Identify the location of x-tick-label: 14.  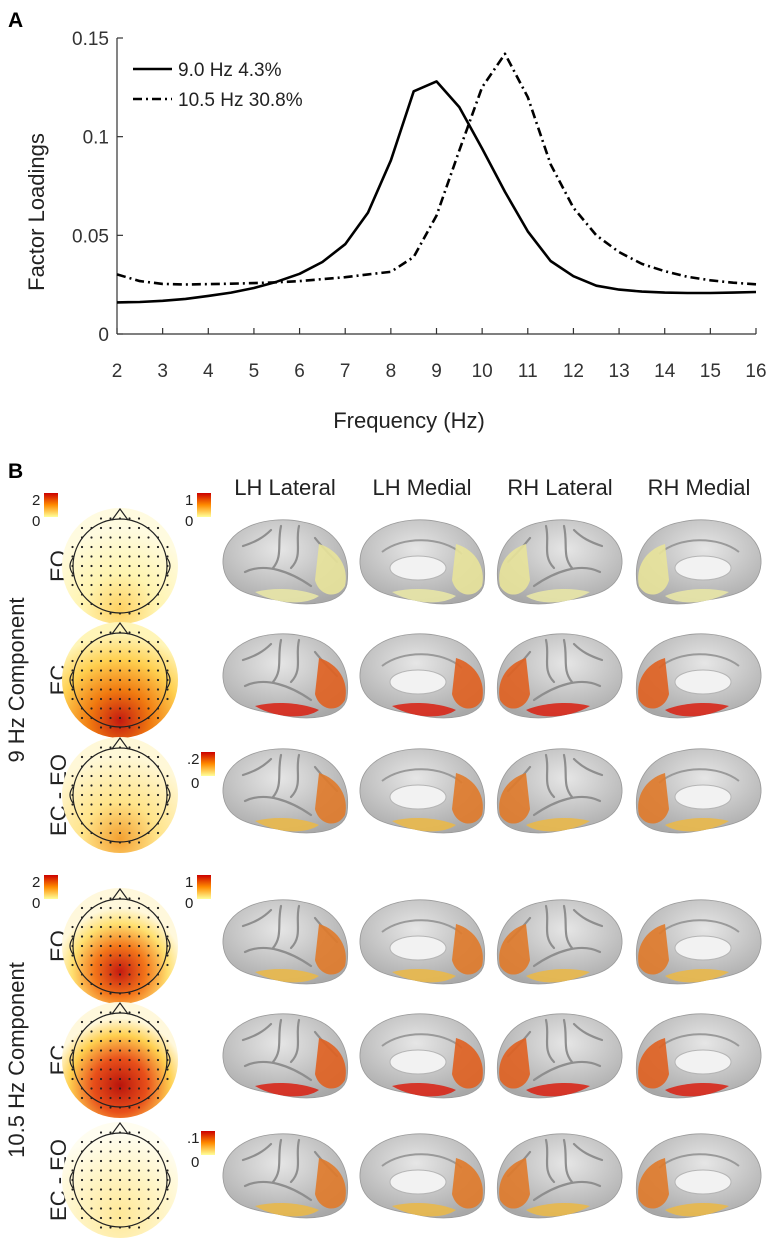
(665, 371).